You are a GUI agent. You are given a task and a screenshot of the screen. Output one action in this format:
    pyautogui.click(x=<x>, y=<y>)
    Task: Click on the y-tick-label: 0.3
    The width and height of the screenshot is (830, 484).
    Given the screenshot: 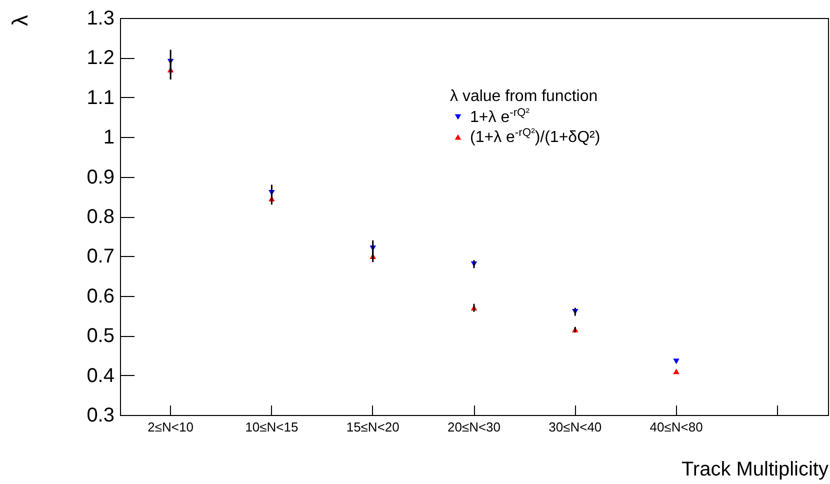 What is the action you would take?
    pyautogui.click(x=100, y=415)
    